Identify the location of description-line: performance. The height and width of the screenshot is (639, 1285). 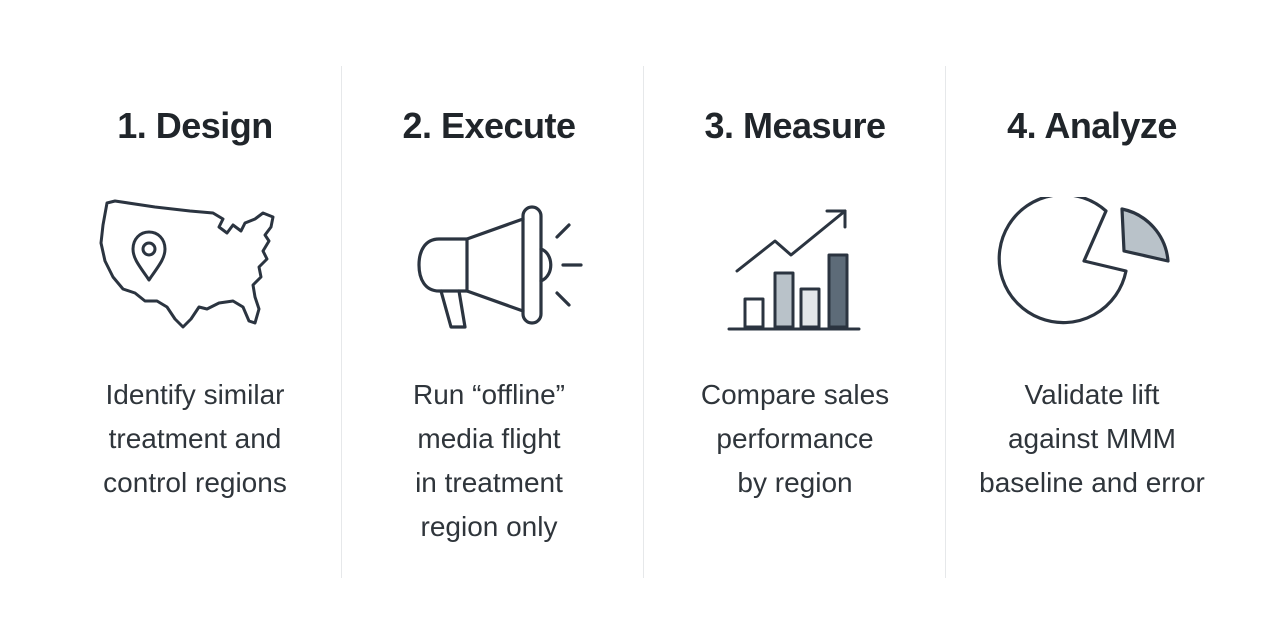
(795, 438).